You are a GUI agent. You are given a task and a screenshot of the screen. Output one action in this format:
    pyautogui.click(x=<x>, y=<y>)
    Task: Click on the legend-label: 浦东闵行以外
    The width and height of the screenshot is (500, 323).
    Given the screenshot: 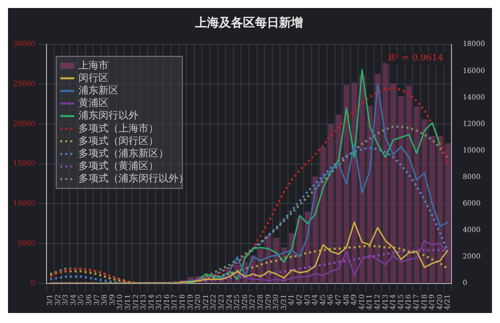 What is the action you would take?
    pyautogui.click(x=108, y=116)
    